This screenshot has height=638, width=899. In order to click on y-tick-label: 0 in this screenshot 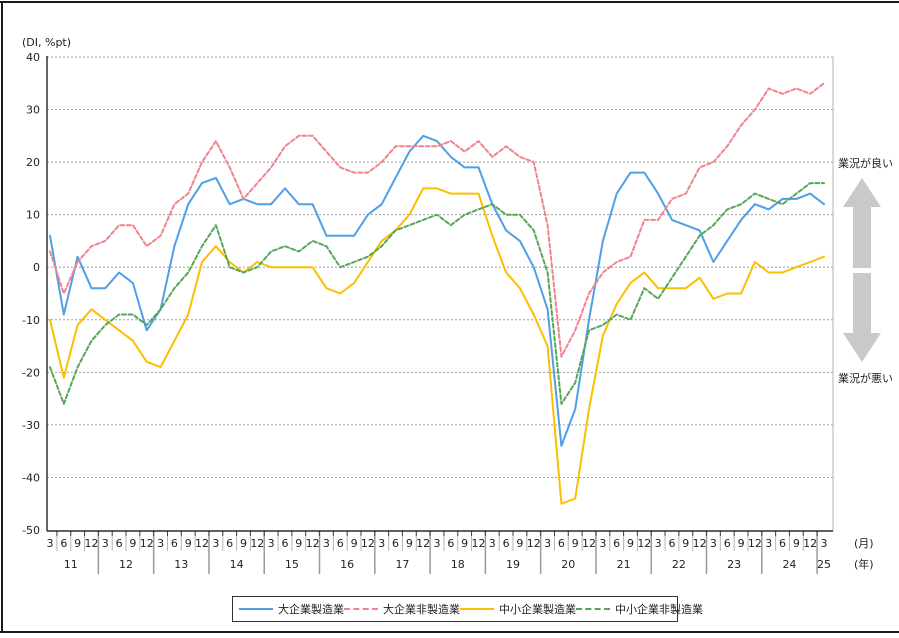, I will do `click(36, 267)`.